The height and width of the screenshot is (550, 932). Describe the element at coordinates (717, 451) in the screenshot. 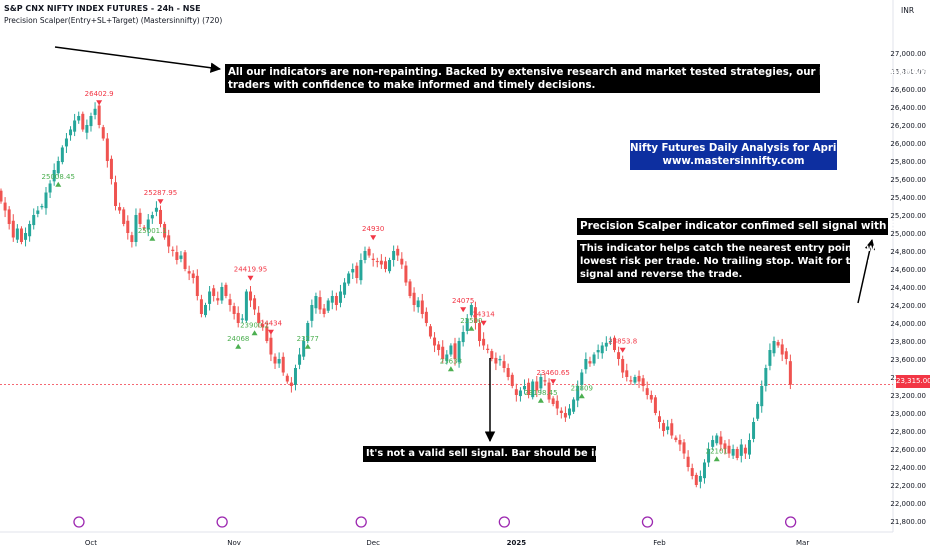

I see `buy-signal-label: 22101` at that location.